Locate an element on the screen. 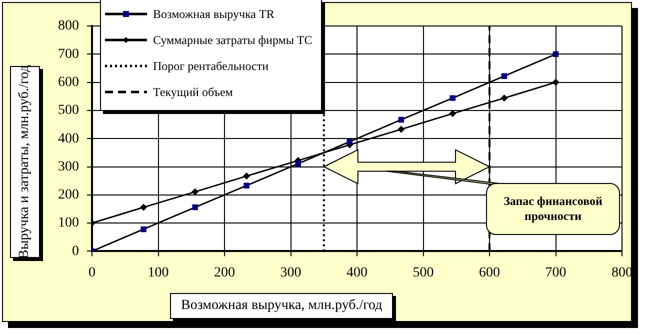 The image size is (647, 335). legend-label: Возможная выручка TR is located at coordinates (213, 14).